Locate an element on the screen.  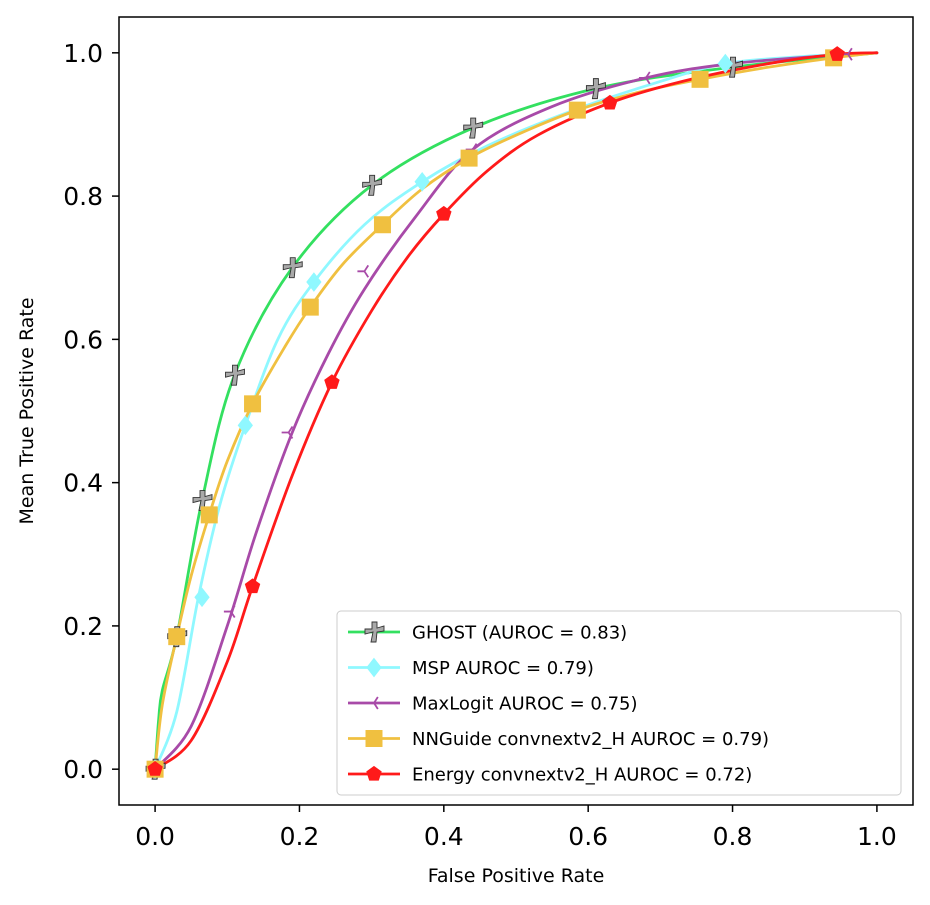
x-tick-label: 0.2 is located at coordinates (300, 836).